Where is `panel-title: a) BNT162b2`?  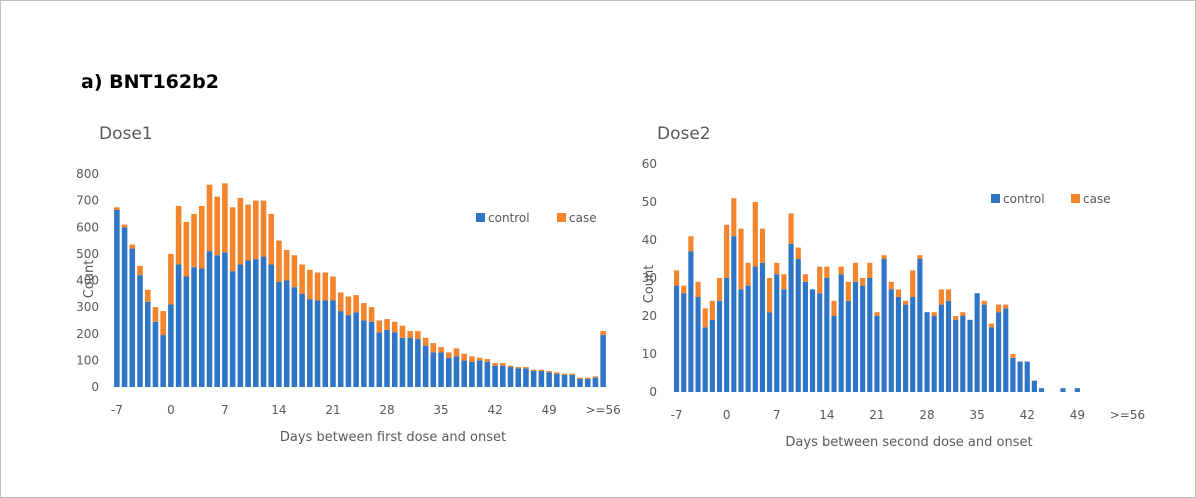
panel-title: a) BNT162b2 is located at coordinates (150, 82).